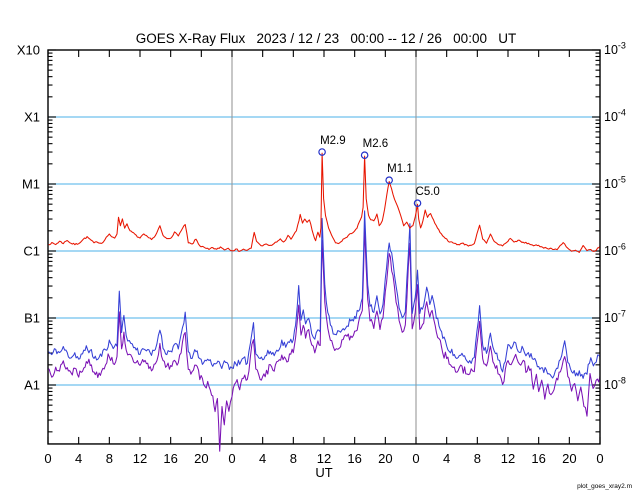 Image resolution: width=640 pixels, height=500 pixels. I want to click on y-axis-class-label: C1, so click(31, 251).